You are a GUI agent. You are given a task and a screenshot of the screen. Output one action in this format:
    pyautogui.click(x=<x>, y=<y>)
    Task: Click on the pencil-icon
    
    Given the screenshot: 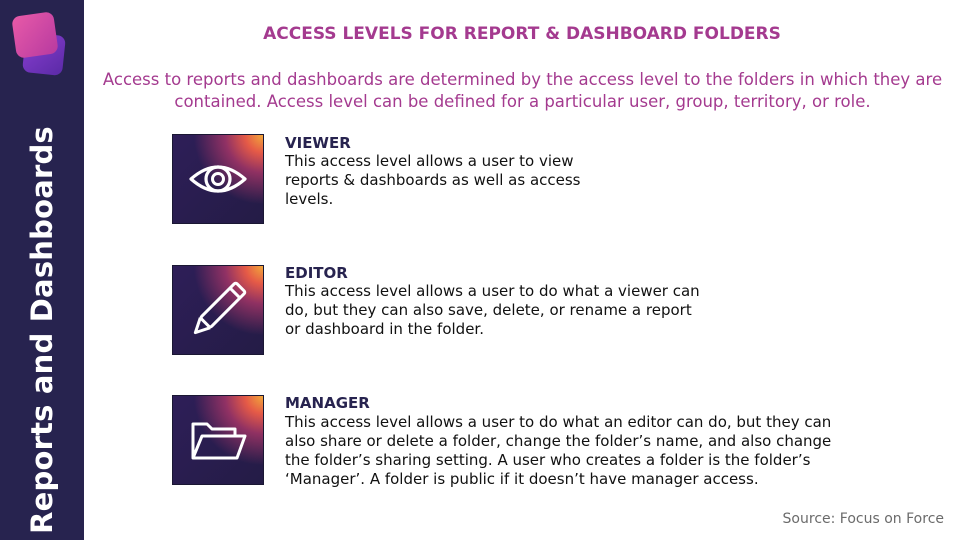 What is the action you would take?
    pyautogui.click(x=220, y=308)
    